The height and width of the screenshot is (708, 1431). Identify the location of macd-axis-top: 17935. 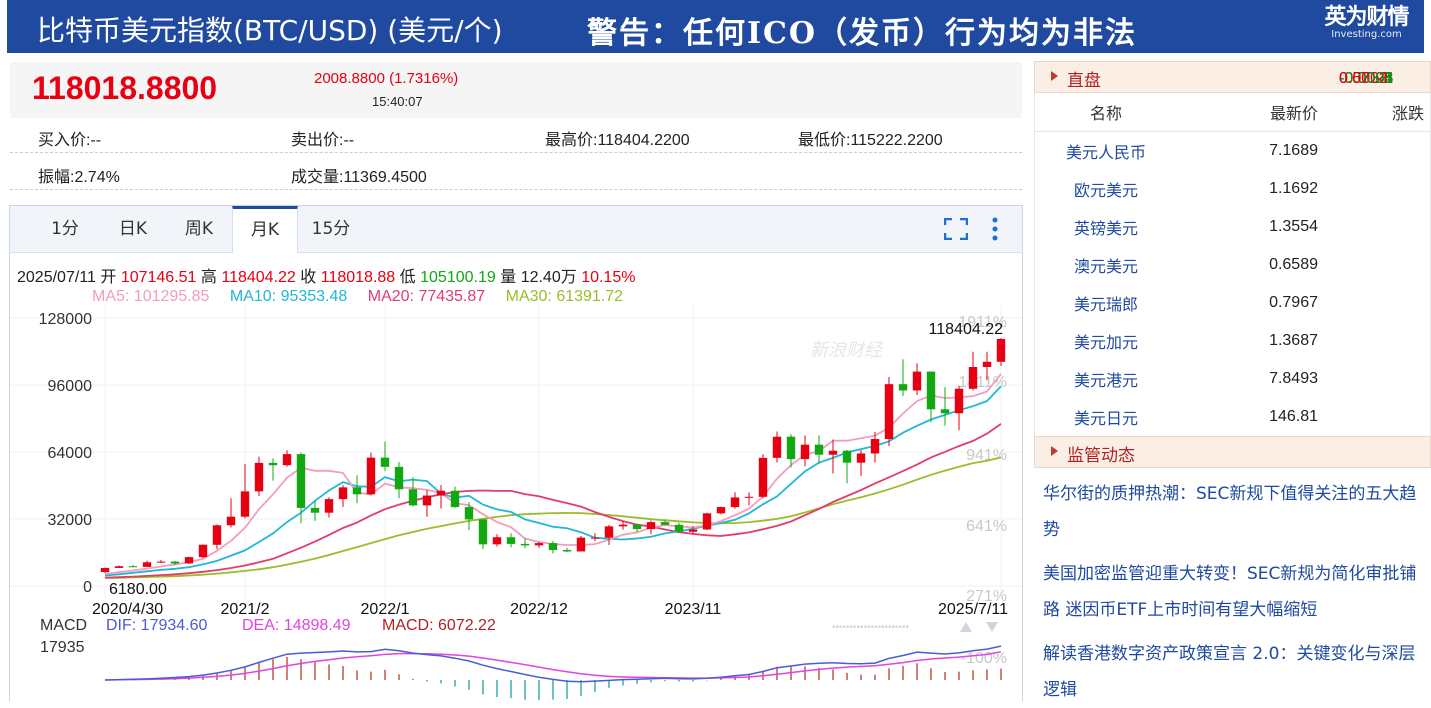
(62, 647).